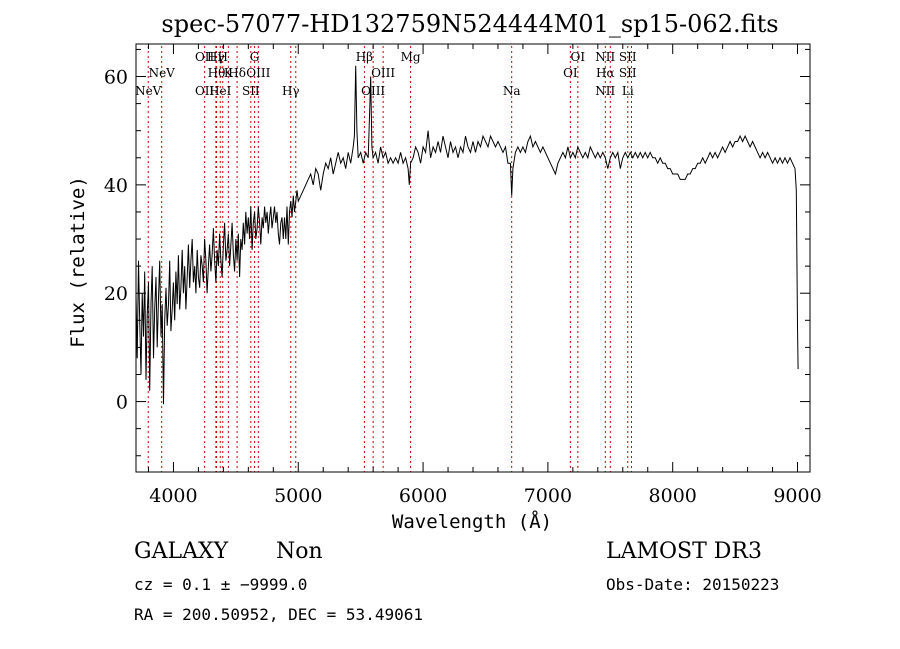 The width and height of the screenshot is (900, 649). I want to click on spectral-line-label: Hβ, so click(364, 57).